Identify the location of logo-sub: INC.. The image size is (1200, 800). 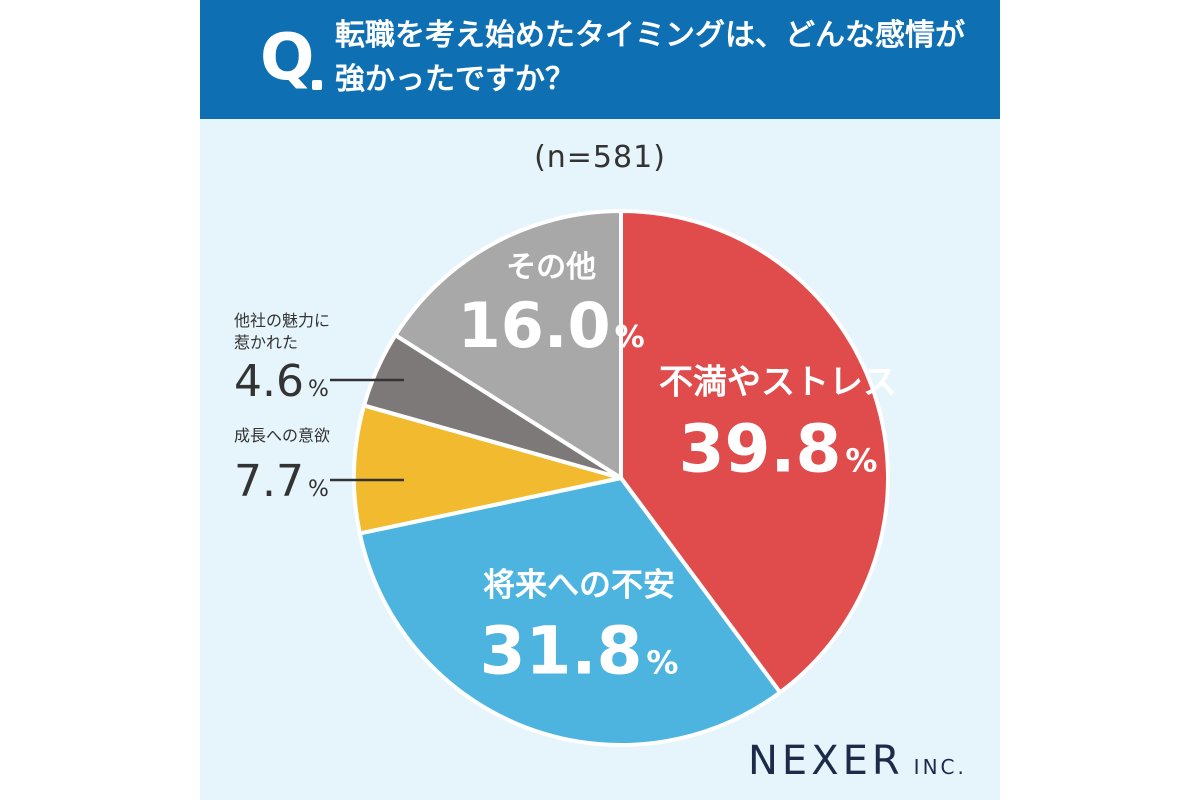
(940, 767).